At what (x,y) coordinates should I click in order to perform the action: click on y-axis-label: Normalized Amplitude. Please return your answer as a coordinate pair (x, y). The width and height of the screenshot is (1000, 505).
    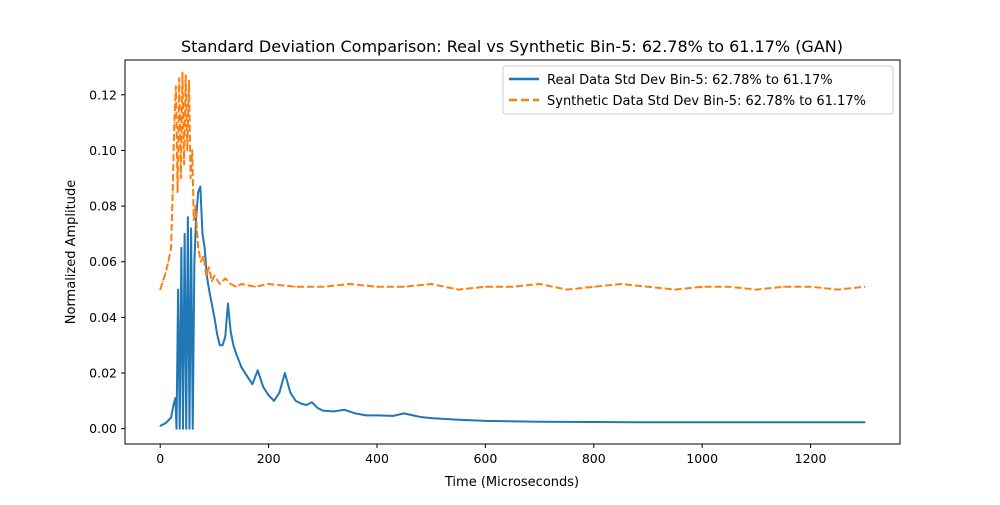
    Looking at the image, I should click on (71, 252).